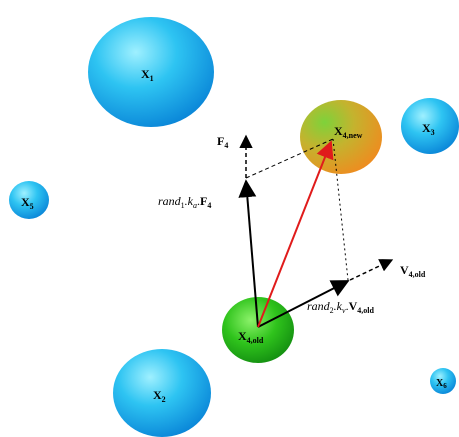 The image size is (459, 437). I want to click on node-x2: X2, so click(162, 393).